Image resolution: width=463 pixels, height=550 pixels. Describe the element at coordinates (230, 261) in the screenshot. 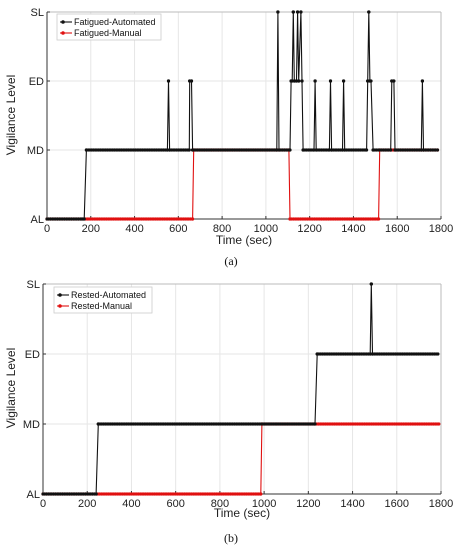

I see `caption-a: (a)` at that location.